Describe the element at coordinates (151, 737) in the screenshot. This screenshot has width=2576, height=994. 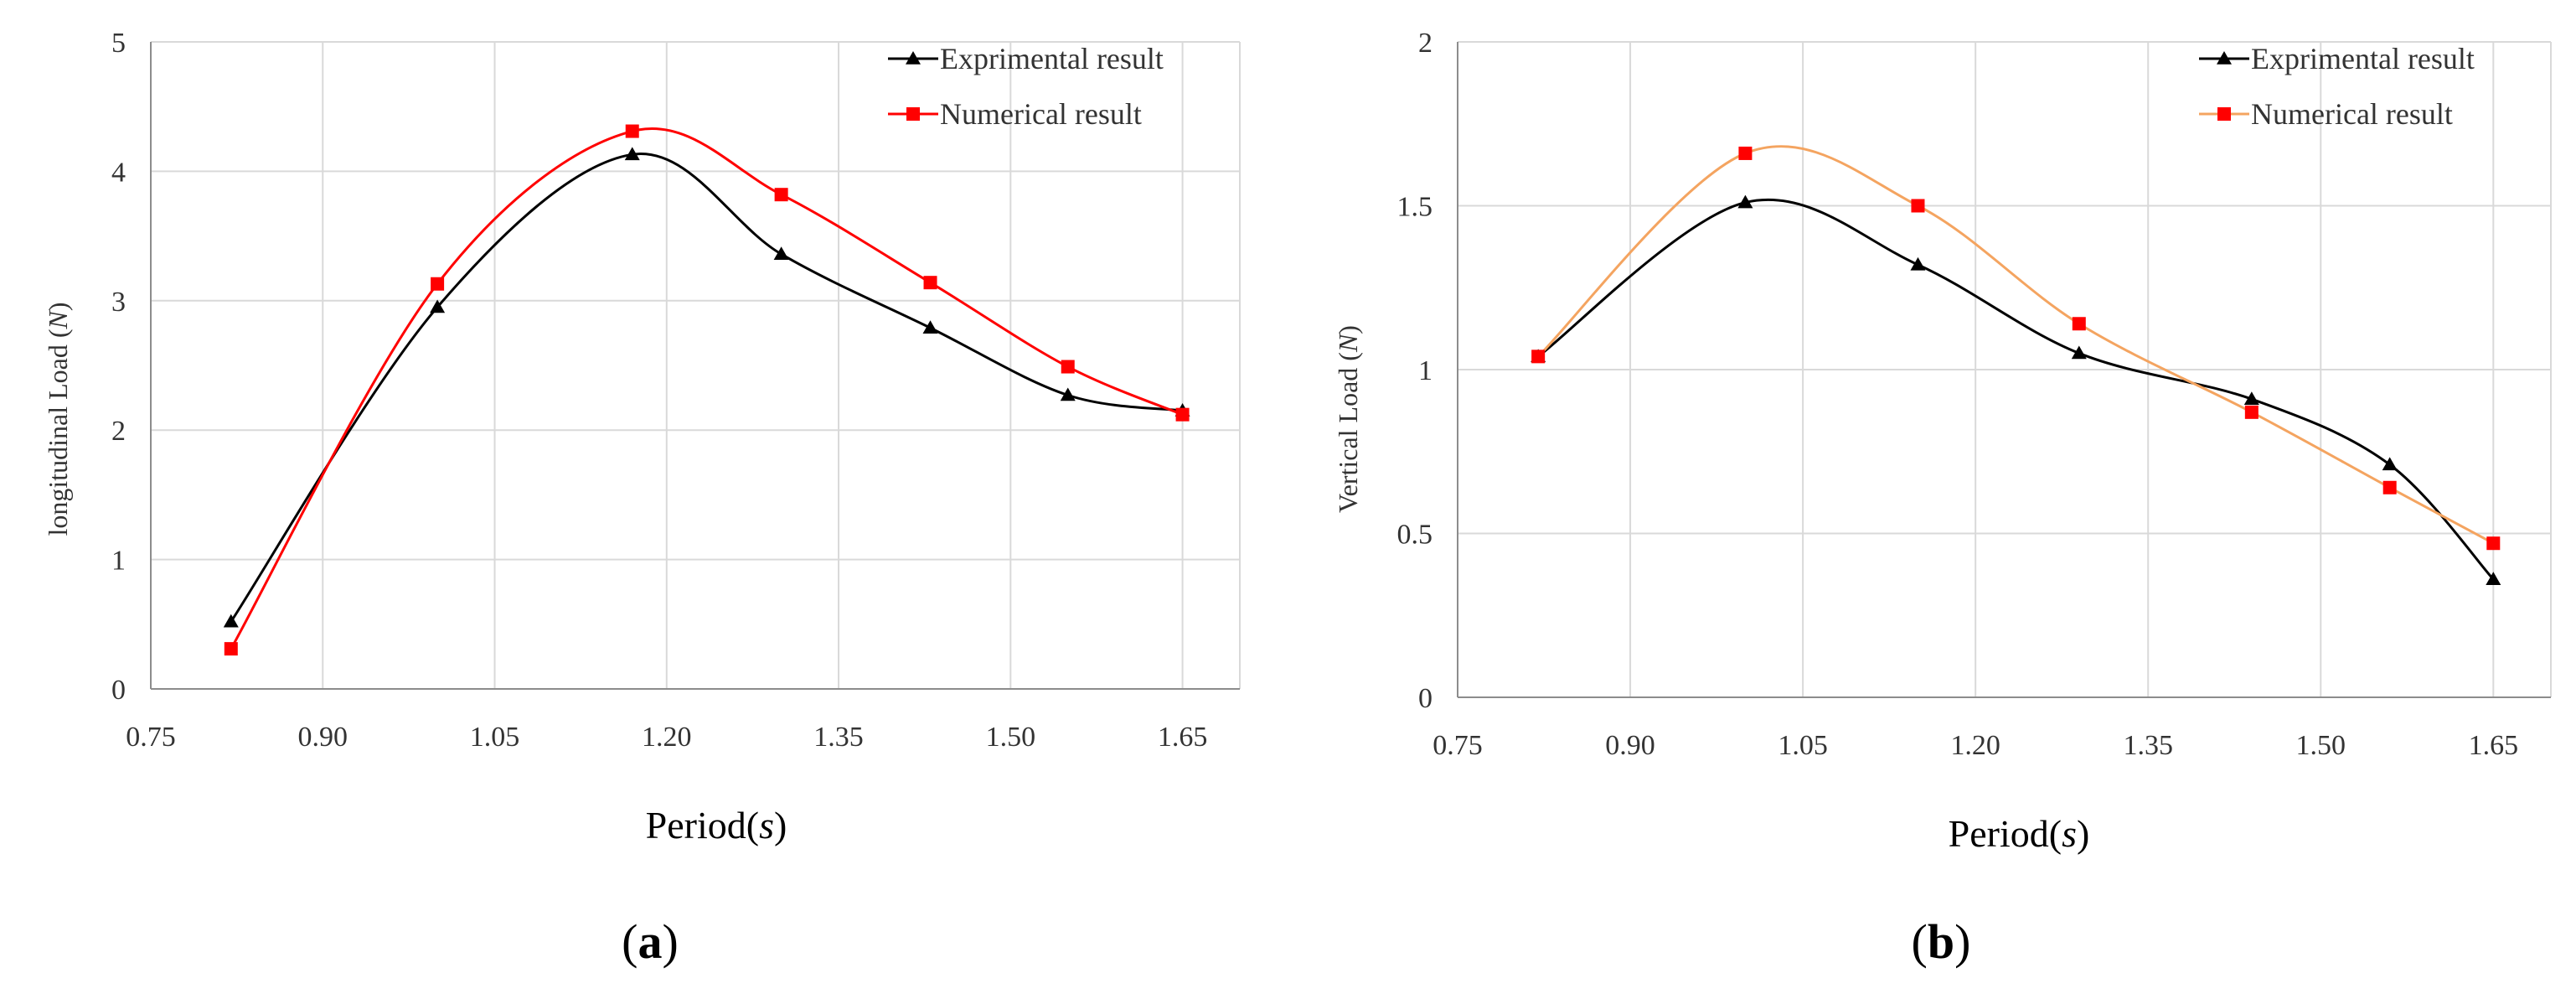
I see `chart-a-x-tick-label: 0.75` at that location.